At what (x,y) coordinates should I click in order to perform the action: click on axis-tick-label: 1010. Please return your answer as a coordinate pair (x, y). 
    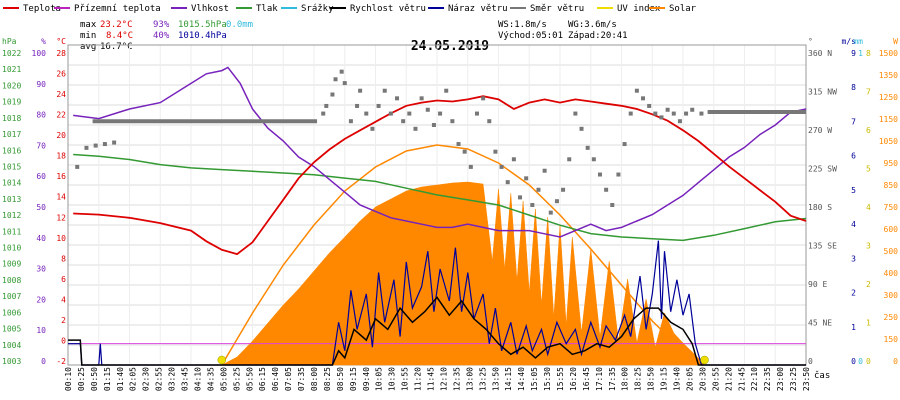
    Looking at the image, I should click on (11, 248).